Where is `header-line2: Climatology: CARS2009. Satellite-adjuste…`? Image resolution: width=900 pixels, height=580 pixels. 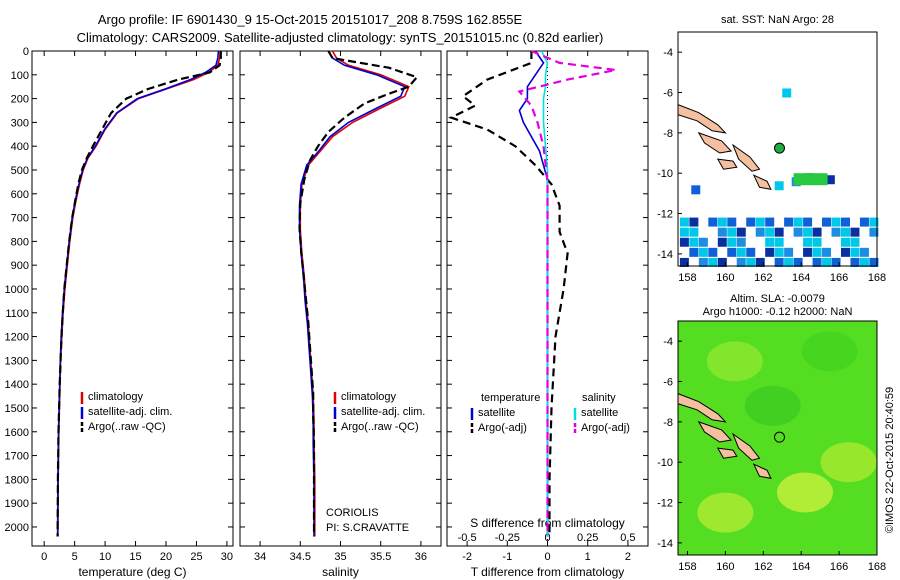
header-line2: Climatology: CARS2009. Satellite-adjuste… is located at coordinates (340, 37).